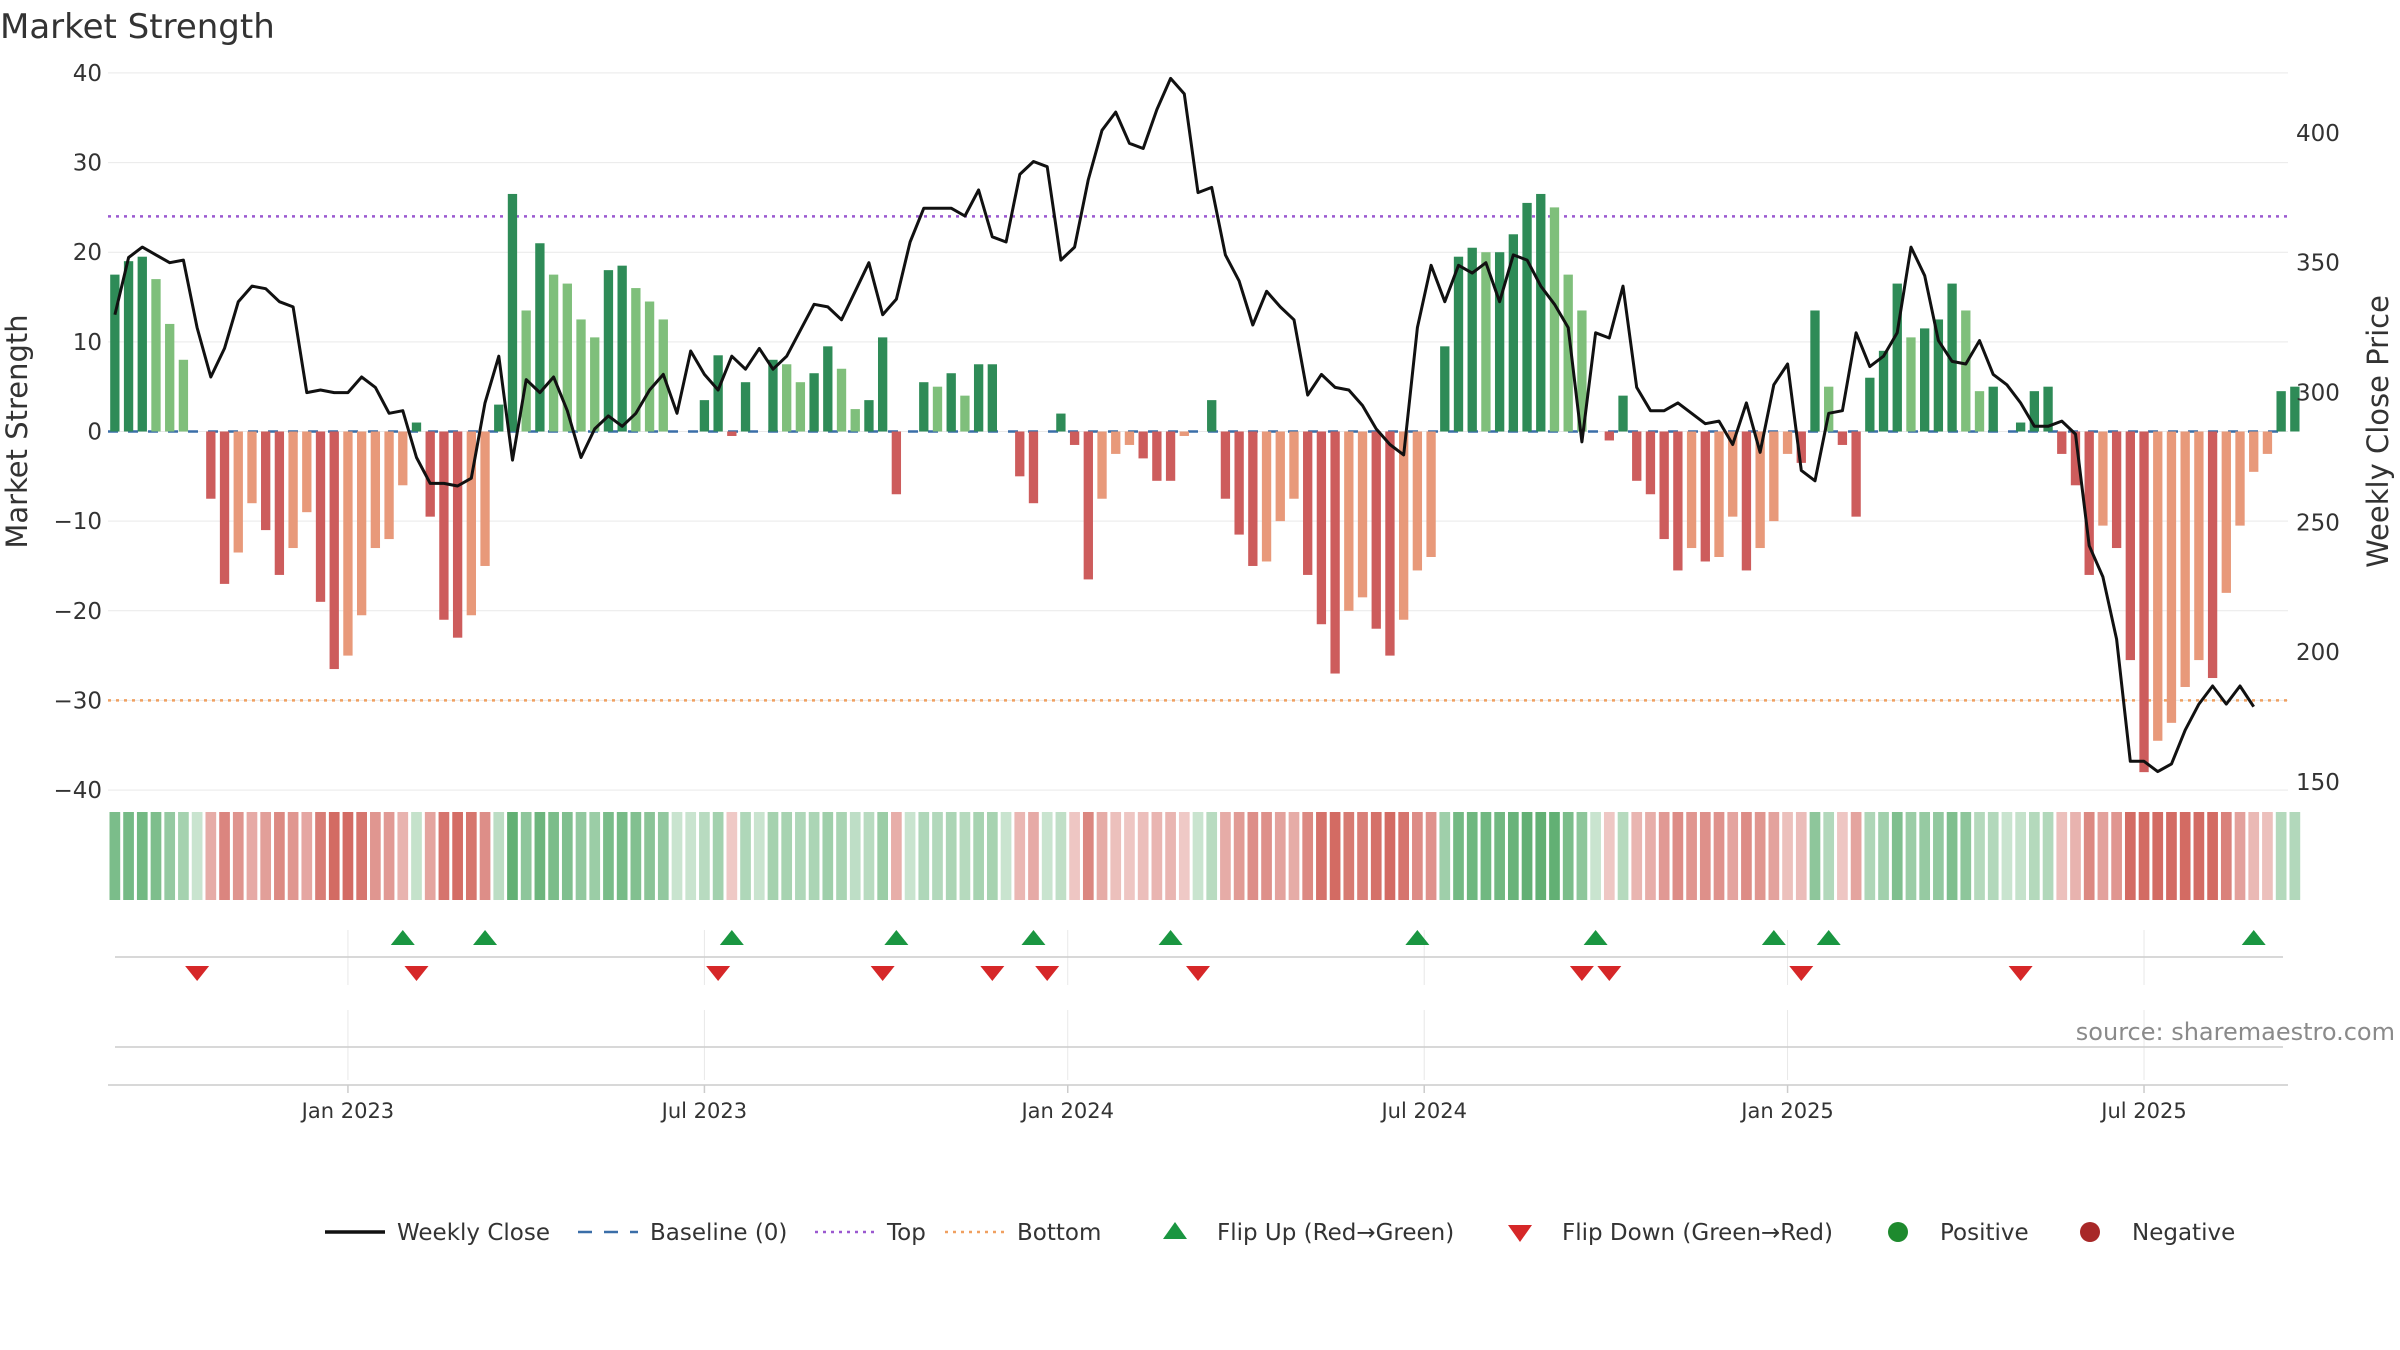 The width and height of the screenshot is (2400, 1350). I want to click on left-axis-tick-label: 20, so click(87, 253).